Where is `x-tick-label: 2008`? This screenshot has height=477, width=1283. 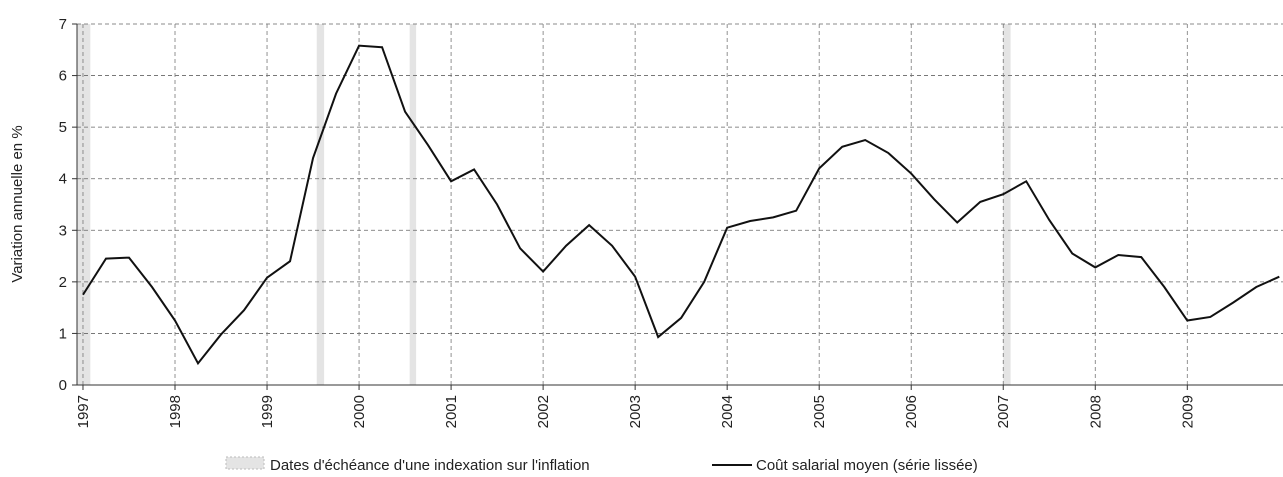 x-tick-label: 2008 is located at coordinates (1095, 411).